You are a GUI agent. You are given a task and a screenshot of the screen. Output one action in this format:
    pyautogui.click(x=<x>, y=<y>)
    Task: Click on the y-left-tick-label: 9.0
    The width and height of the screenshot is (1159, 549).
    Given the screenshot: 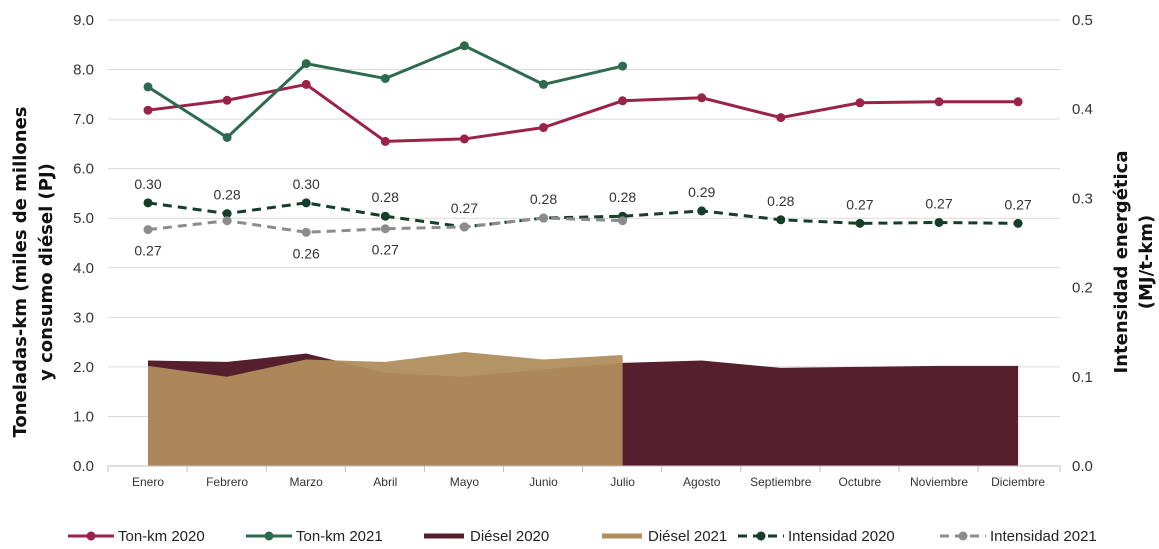 What is the action you would take?
    pyautogui.click(x=83, y=20)
    